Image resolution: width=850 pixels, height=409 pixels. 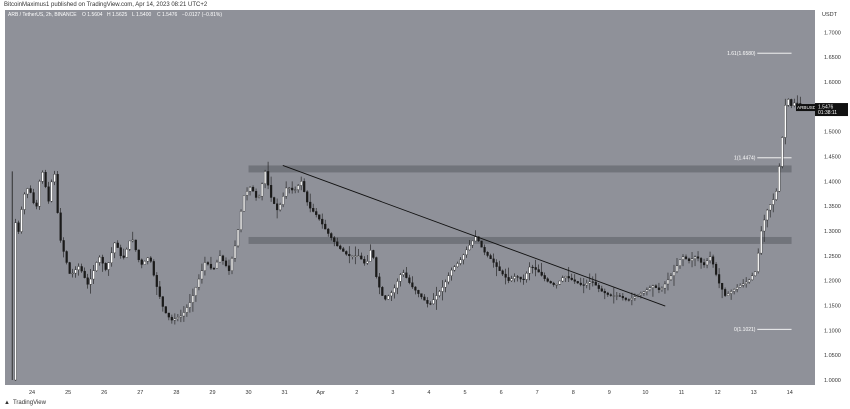 I want to click on time-tick-label: 14, so click(x=790, y=393).